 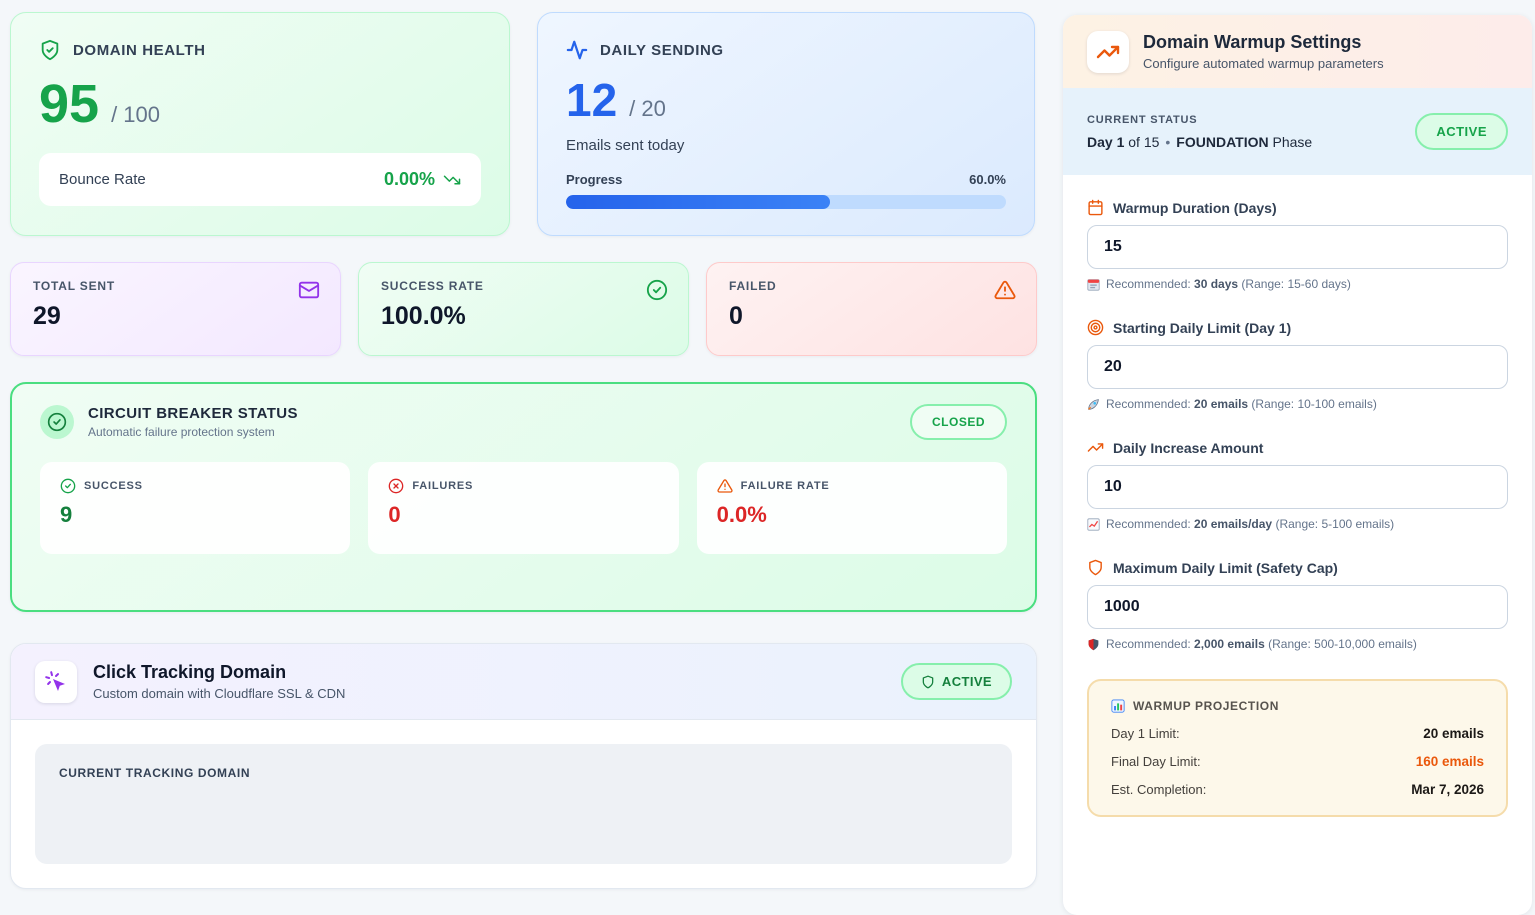 What do you see at coordinates (594, 179) in the screenshot?
I see `progress-label: Progress` at bounding box center [594, 179].